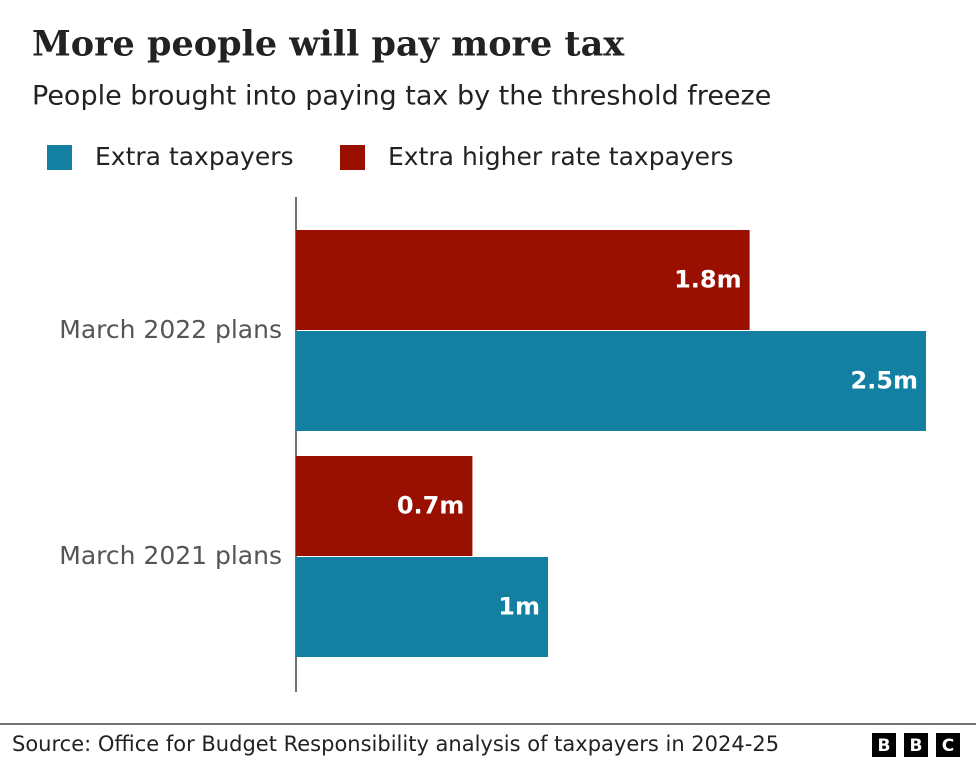 The width and height of the screenshot is (976, 762). I want to click on value-label: 1m, so click(519, 607).